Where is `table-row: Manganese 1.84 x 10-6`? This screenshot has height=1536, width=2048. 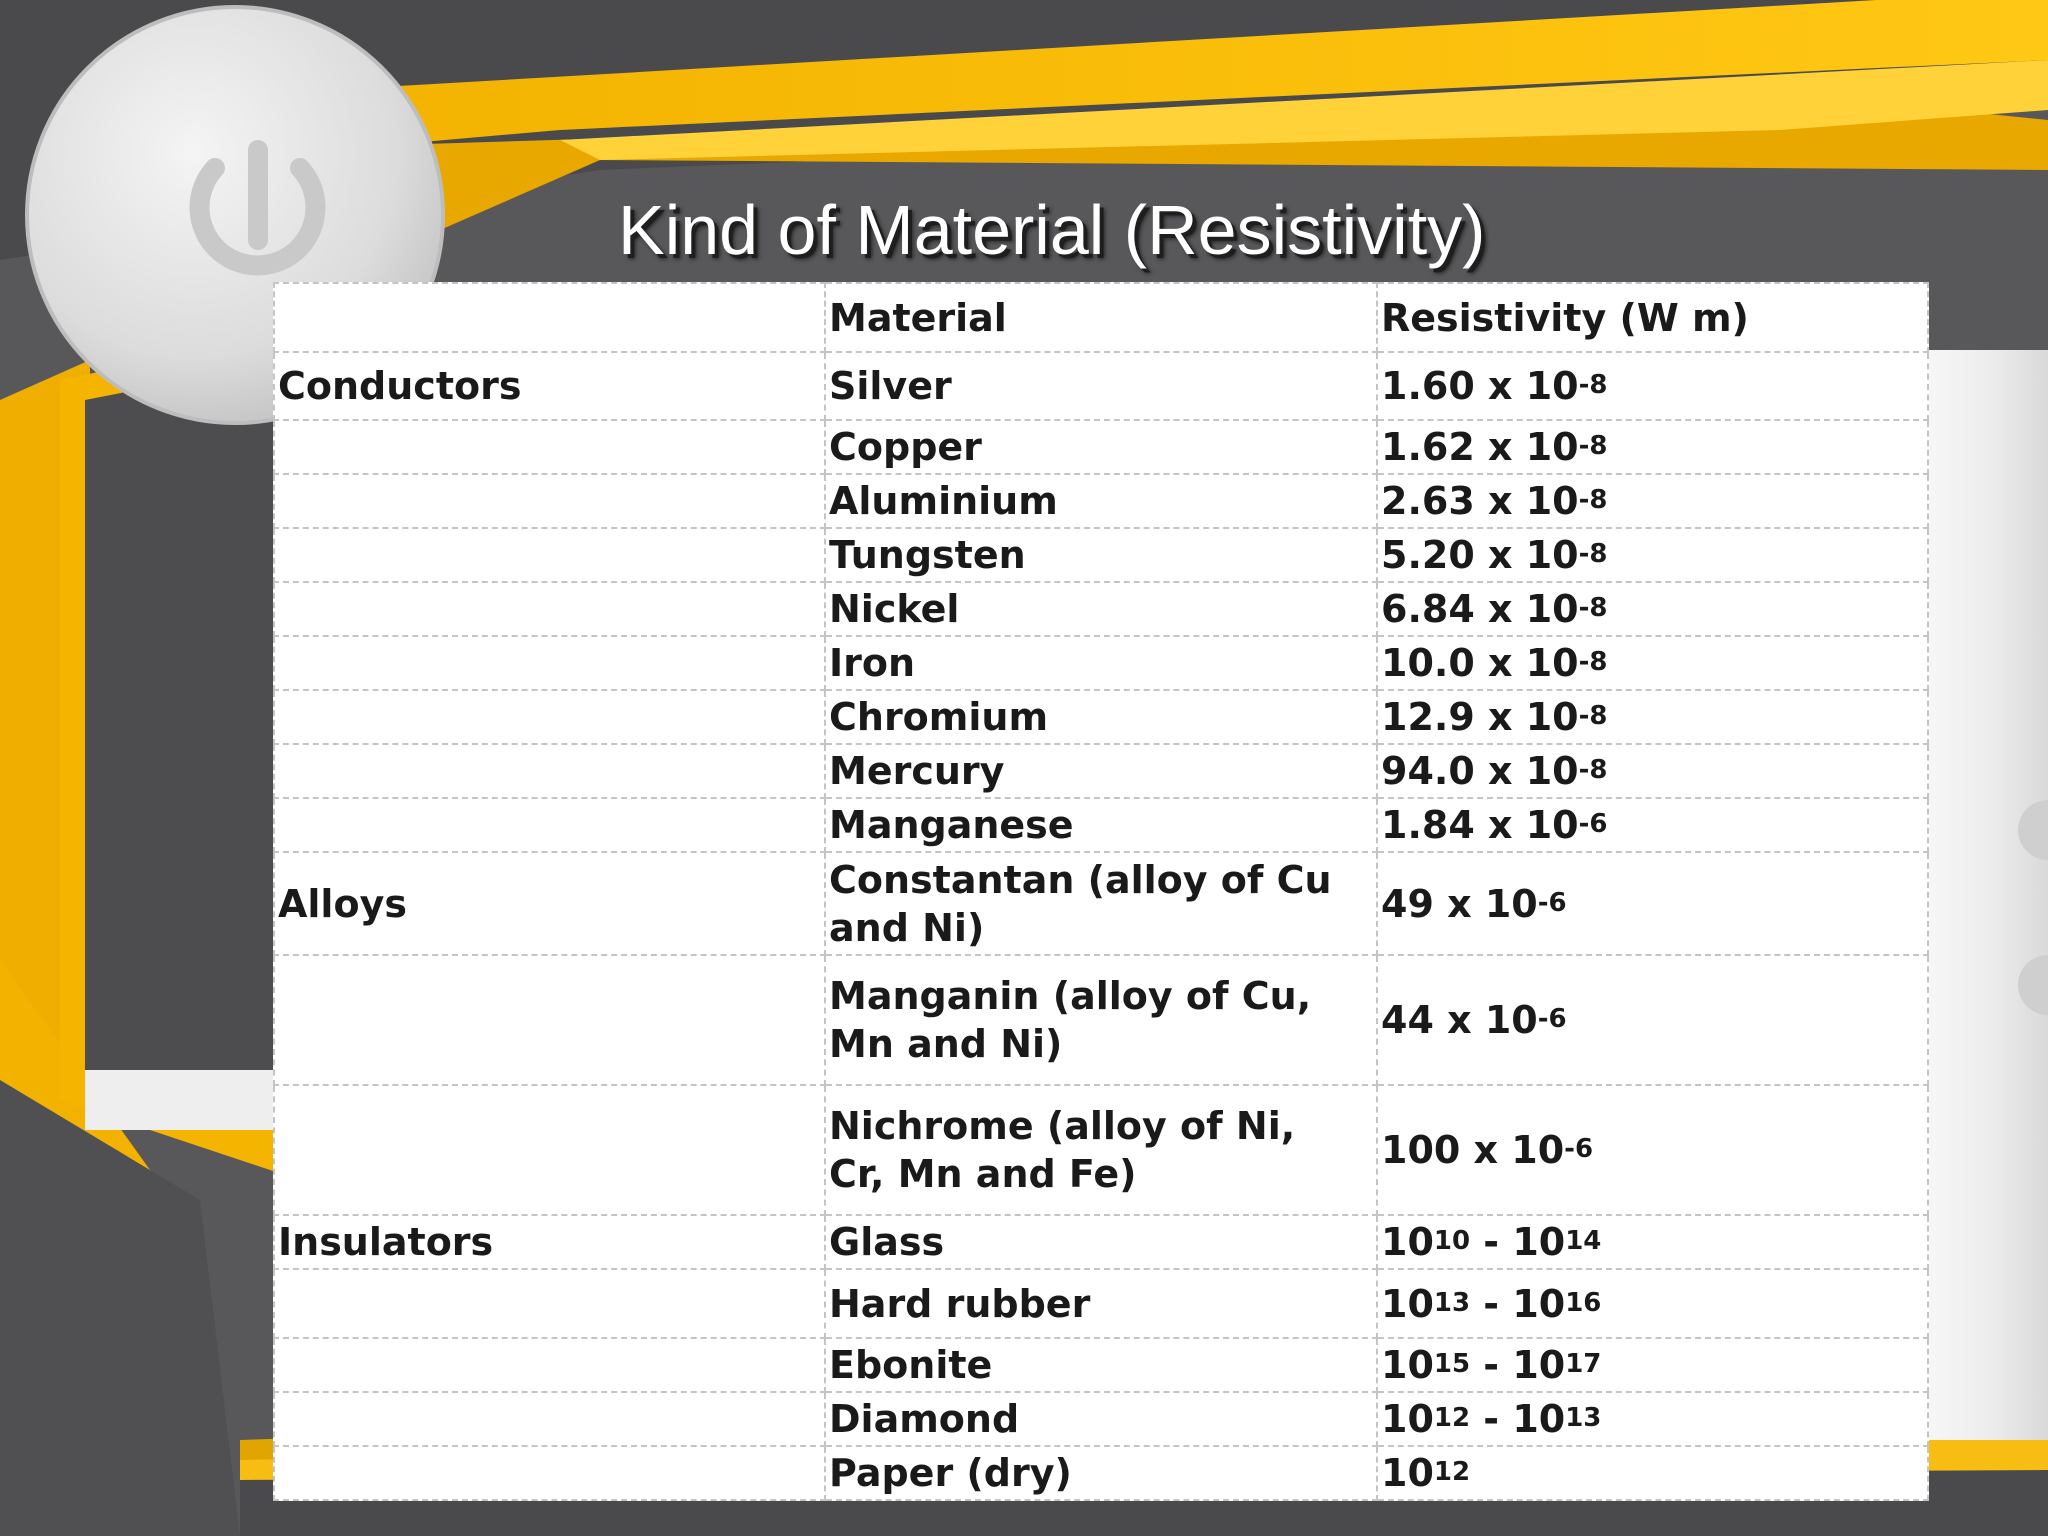
table-row: Manganese 1.84 x 10-6 is located at coordinates (1101, 825).